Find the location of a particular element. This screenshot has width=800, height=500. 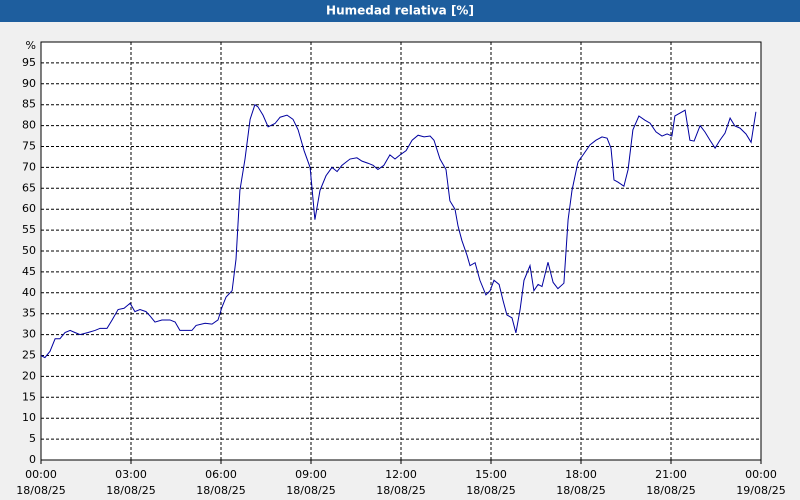

y-tick-label: 30 is located at coordinates (29, 334).